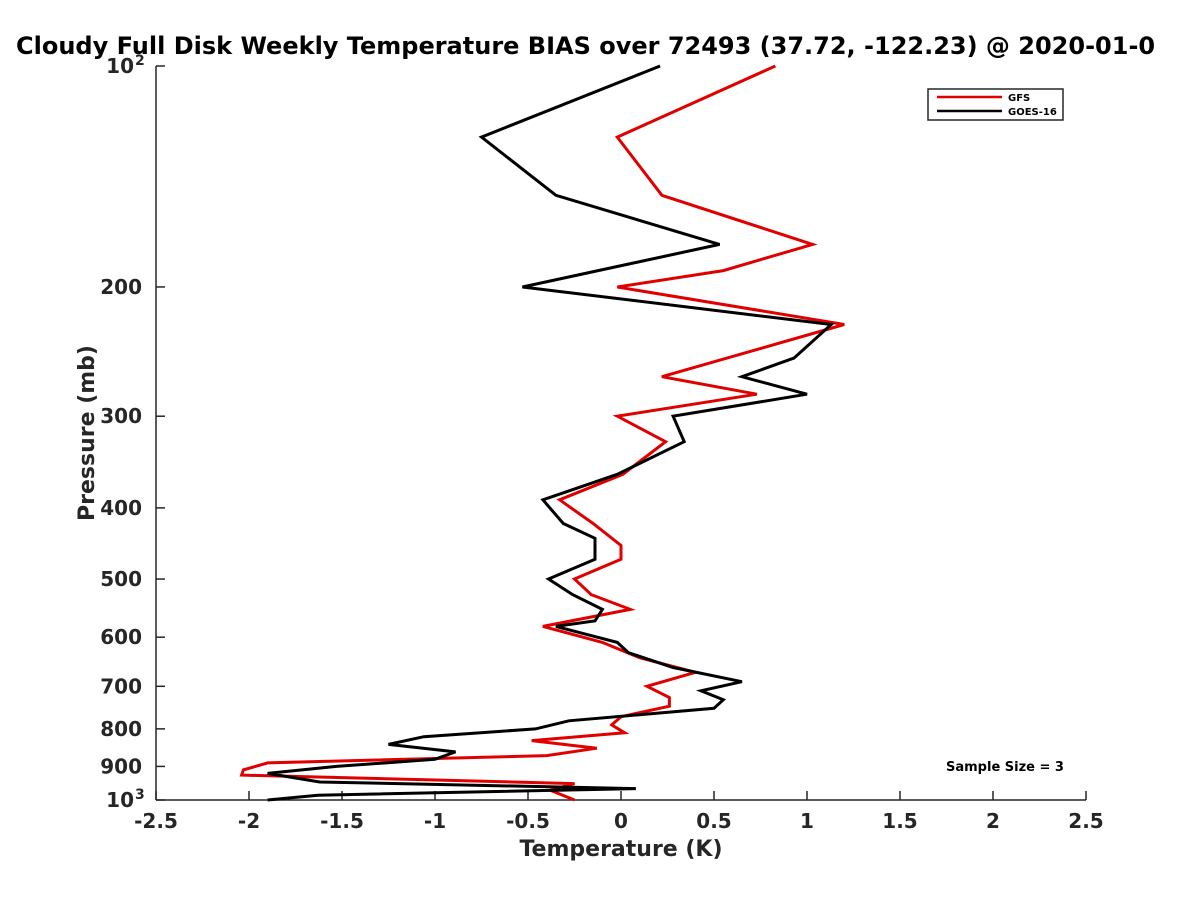 Image resolution: width=1200 pixels, height=900 pixels. What do you see at coordinates (342, 821) in the screenshot?
I see `x-tick-label: -1.5` at bounding box center [342, 821].